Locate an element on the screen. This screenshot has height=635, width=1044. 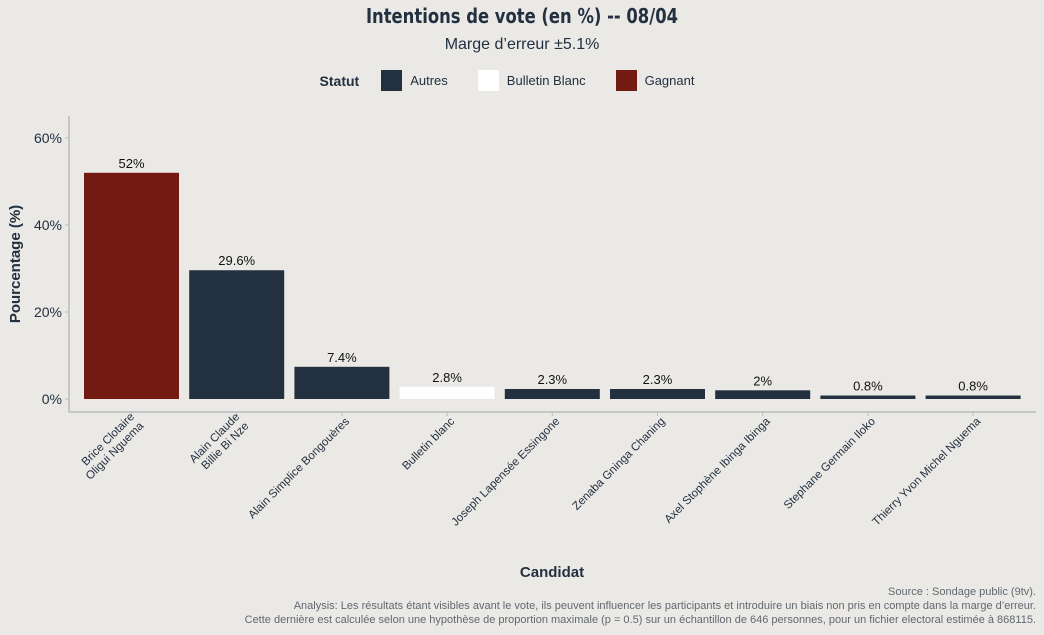
bar-value-label: 2.8% is located at coordinates (447, 377).